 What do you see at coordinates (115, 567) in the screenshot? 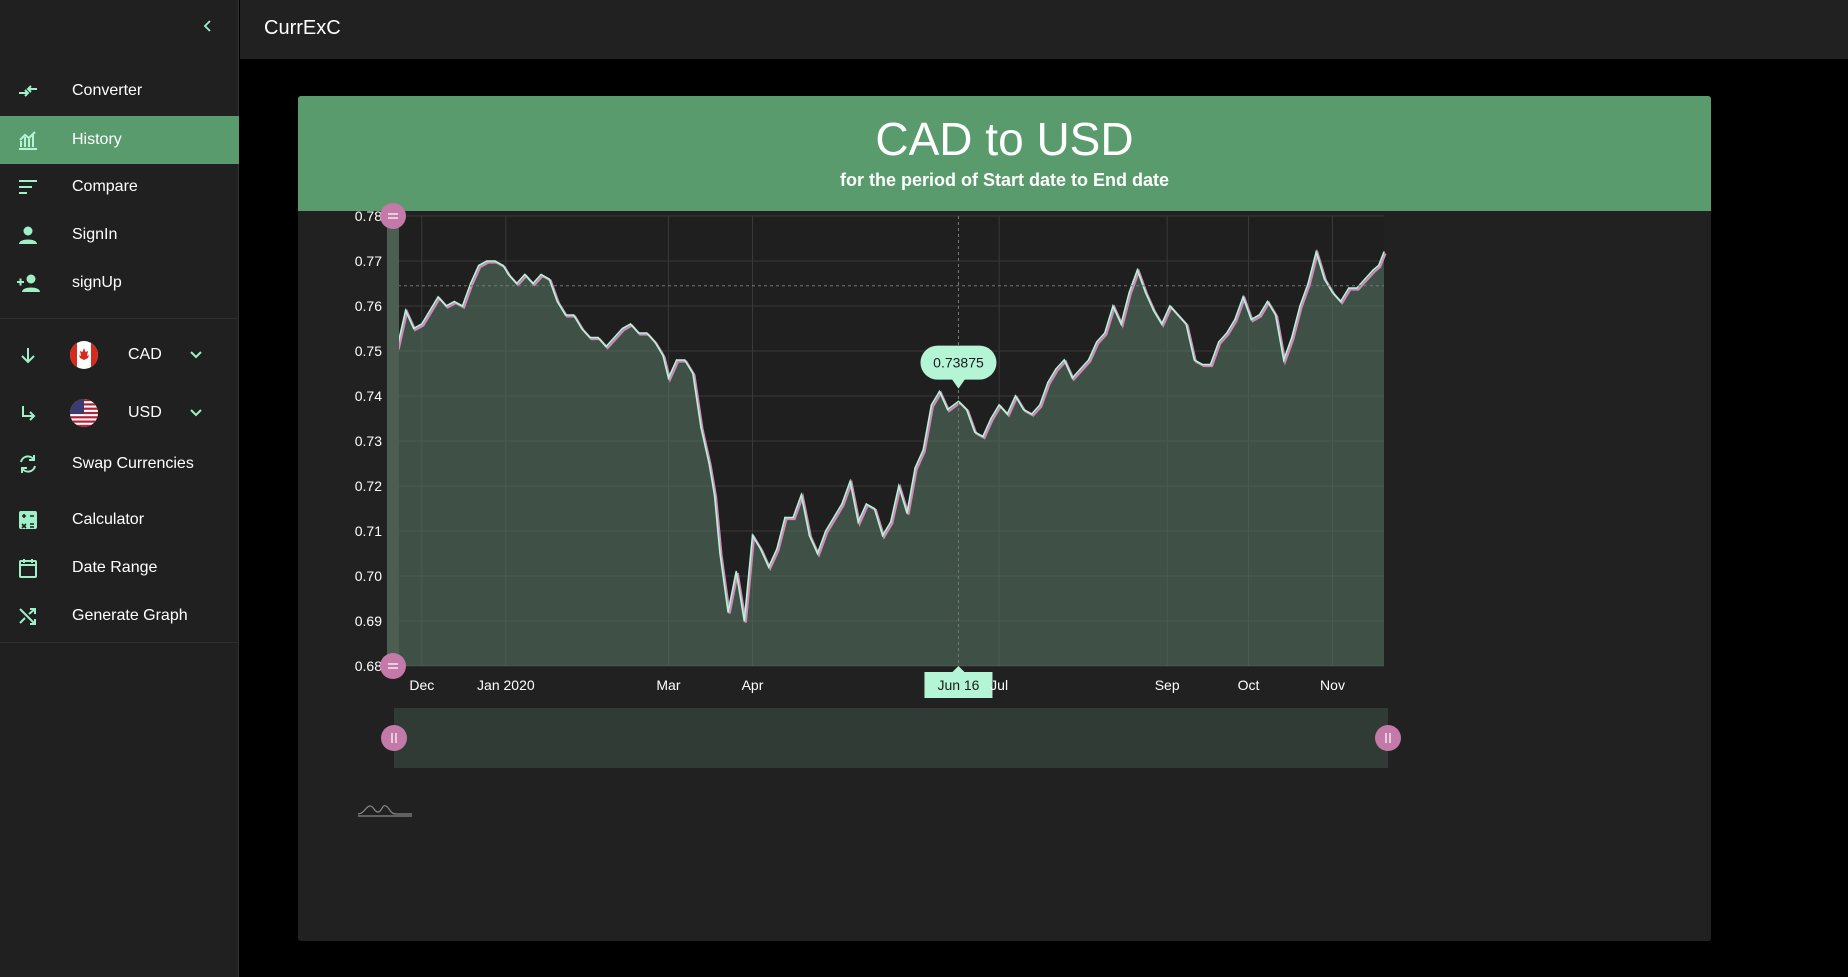
I see `sidebar-item-label: Date Range` at bounding box center [115, 567].